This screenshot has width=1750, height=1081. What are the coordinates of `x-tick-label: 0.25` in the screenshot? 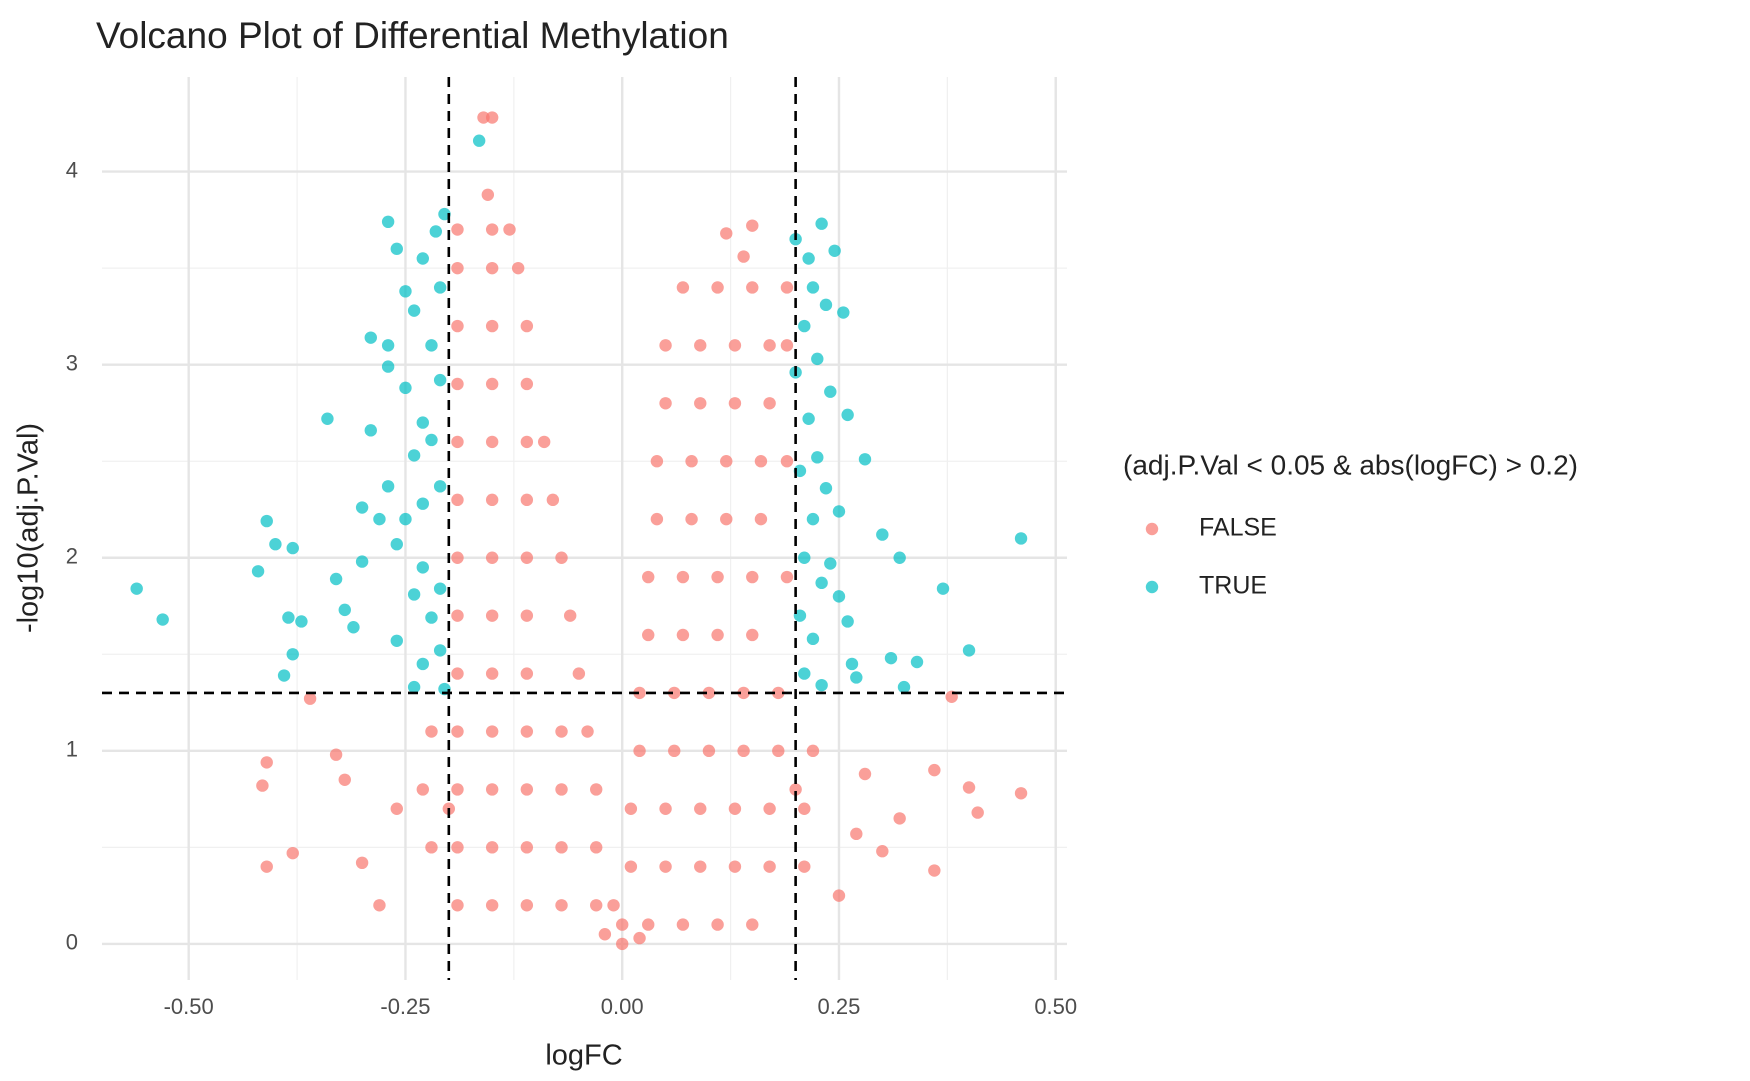 It's located at (839, 1006).